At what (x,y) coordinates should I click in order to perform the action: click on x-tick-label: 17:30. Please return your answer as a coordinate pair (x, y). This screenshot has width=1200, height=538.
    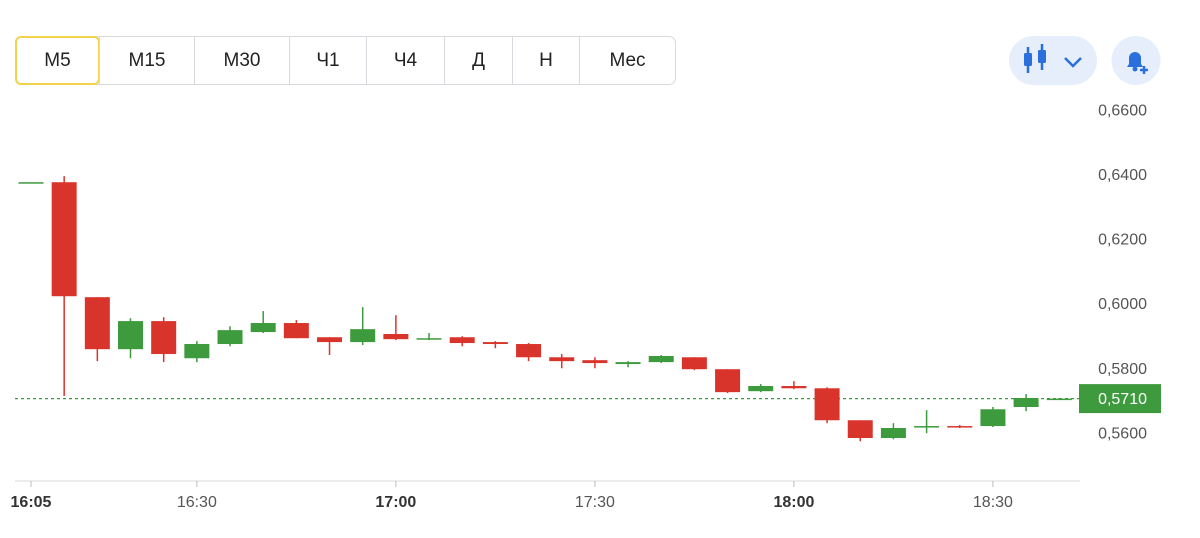
    Looking at the image, I should click on (595, 502).